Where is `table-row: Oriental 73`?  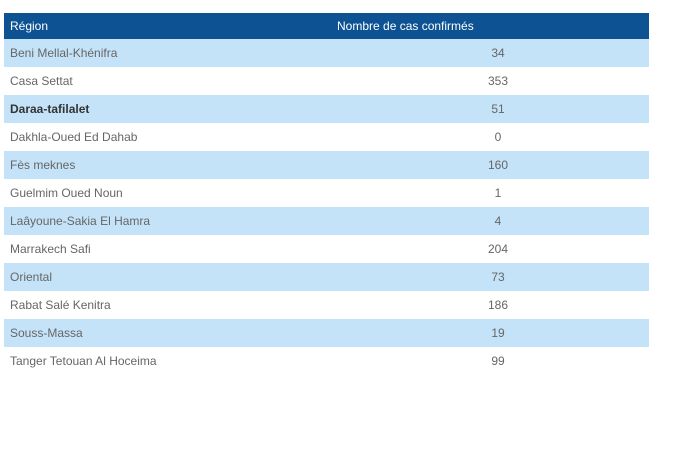 table-row: Oriental 73 is located at coordinates (326, 277).